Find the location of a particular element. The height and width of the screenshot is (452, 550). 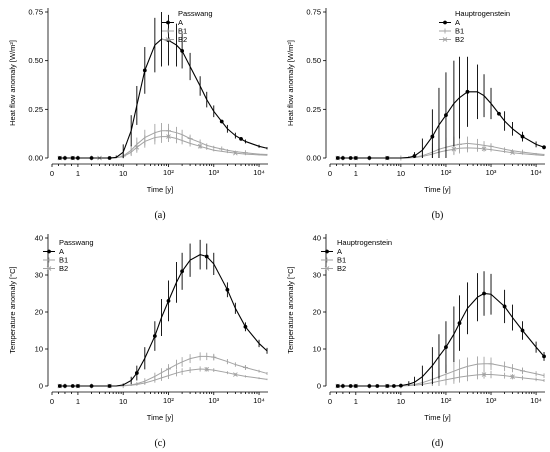

y-tick-label: 20 is located at coordinates (39, 312).